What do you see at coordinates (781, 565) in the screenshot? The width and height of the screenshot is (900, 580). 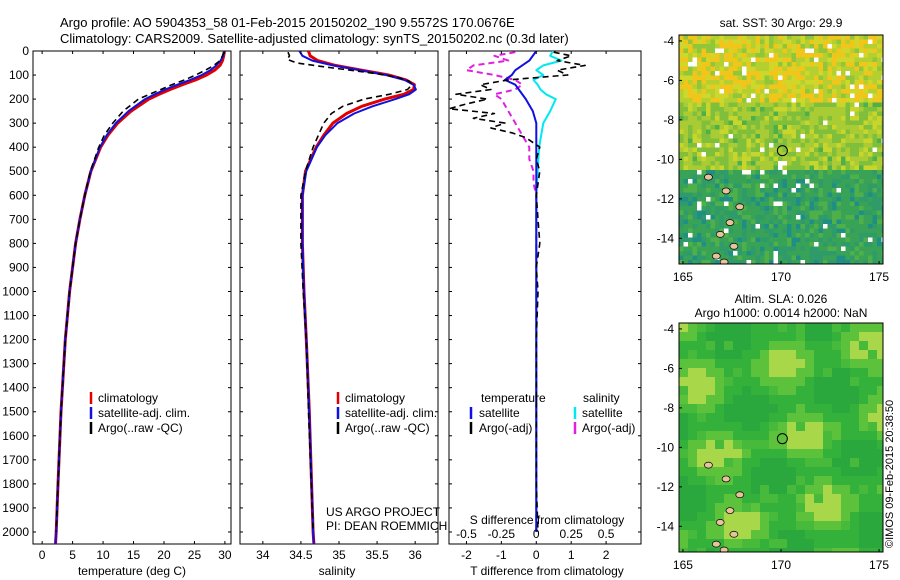 I see `map-x-tick-label: 170` at bounding box center [781, 565].